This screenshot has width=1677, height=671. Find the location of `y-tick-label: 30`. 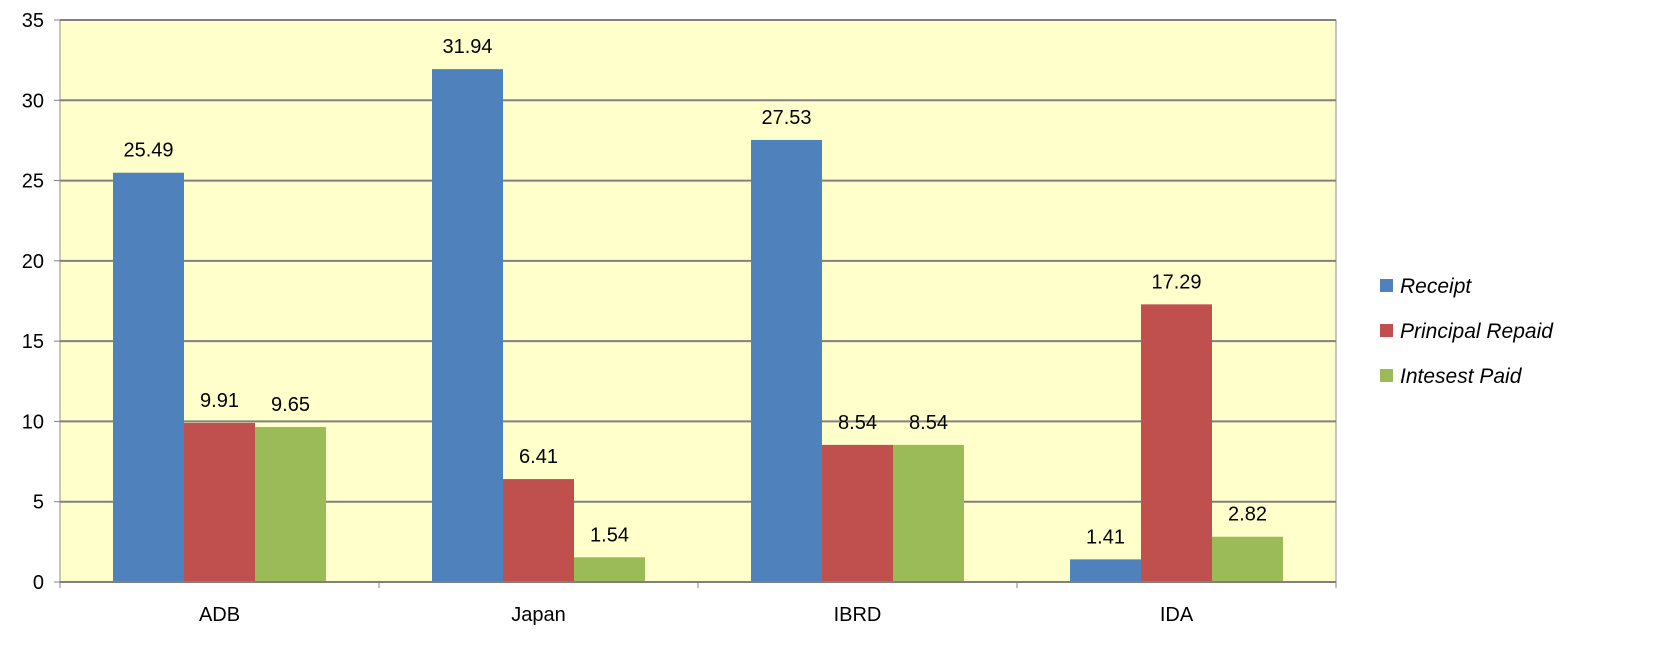

y-tick-label: 30 is located at coordinates (33, 101).